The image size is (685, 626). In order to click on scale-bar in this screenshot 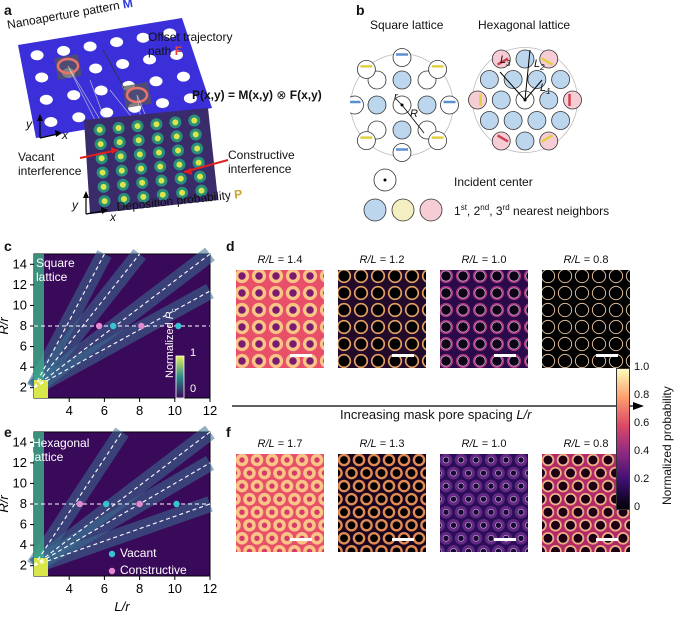, I will do `click(403, 539)`.